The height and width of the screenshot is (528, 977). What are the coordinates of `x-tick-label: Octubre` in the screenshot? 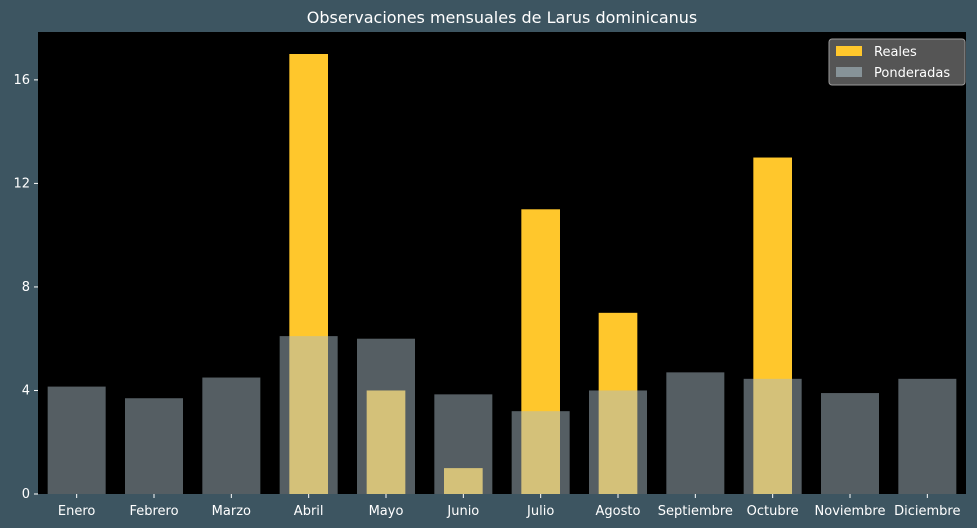 It's located at (773, 511).